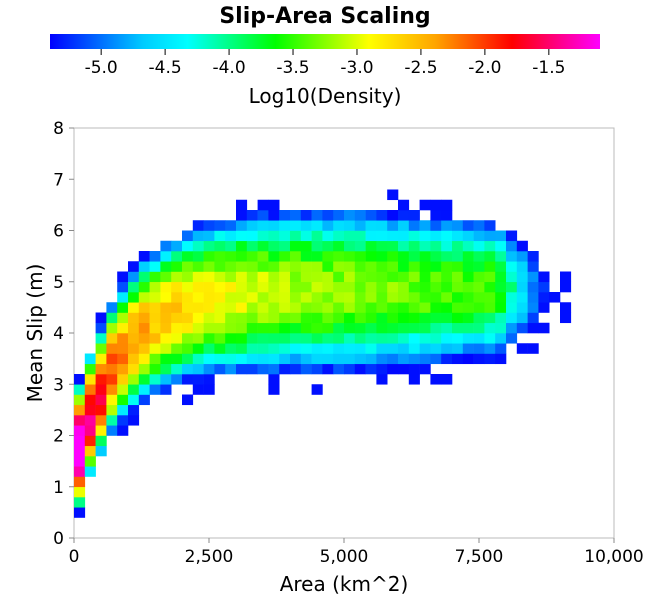  I want to click on chart-title: Slip-Area Scaling, so click(324, 16).